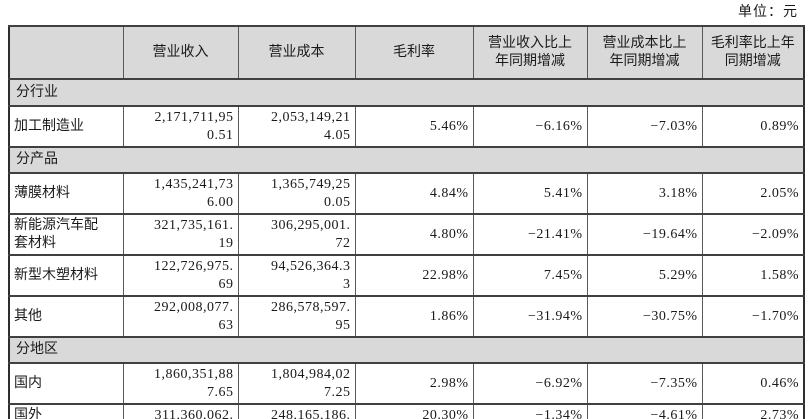 This screenshot has width=808, height=419. Describe the element at coordinates (414, 316) in the screenshot. I see `margin-cell: 1.86%` at that location.